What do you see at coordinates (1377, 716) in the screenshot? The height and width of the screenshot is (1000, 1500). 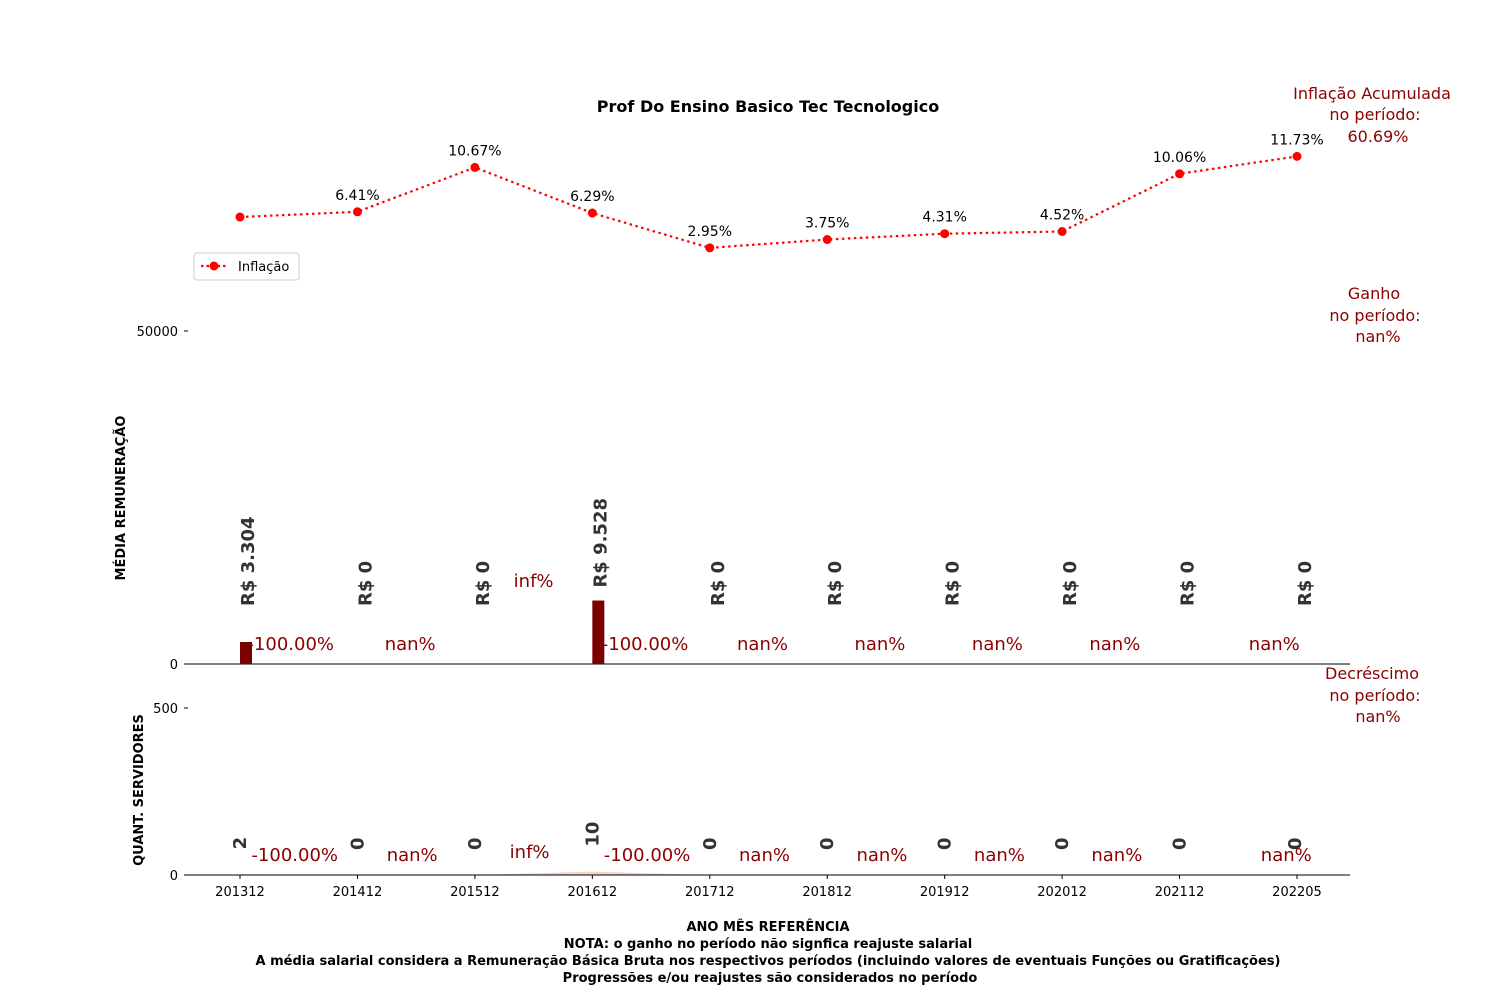 I see `summary-decrease-line-3: nan%` at bounding box center [1377, 716].